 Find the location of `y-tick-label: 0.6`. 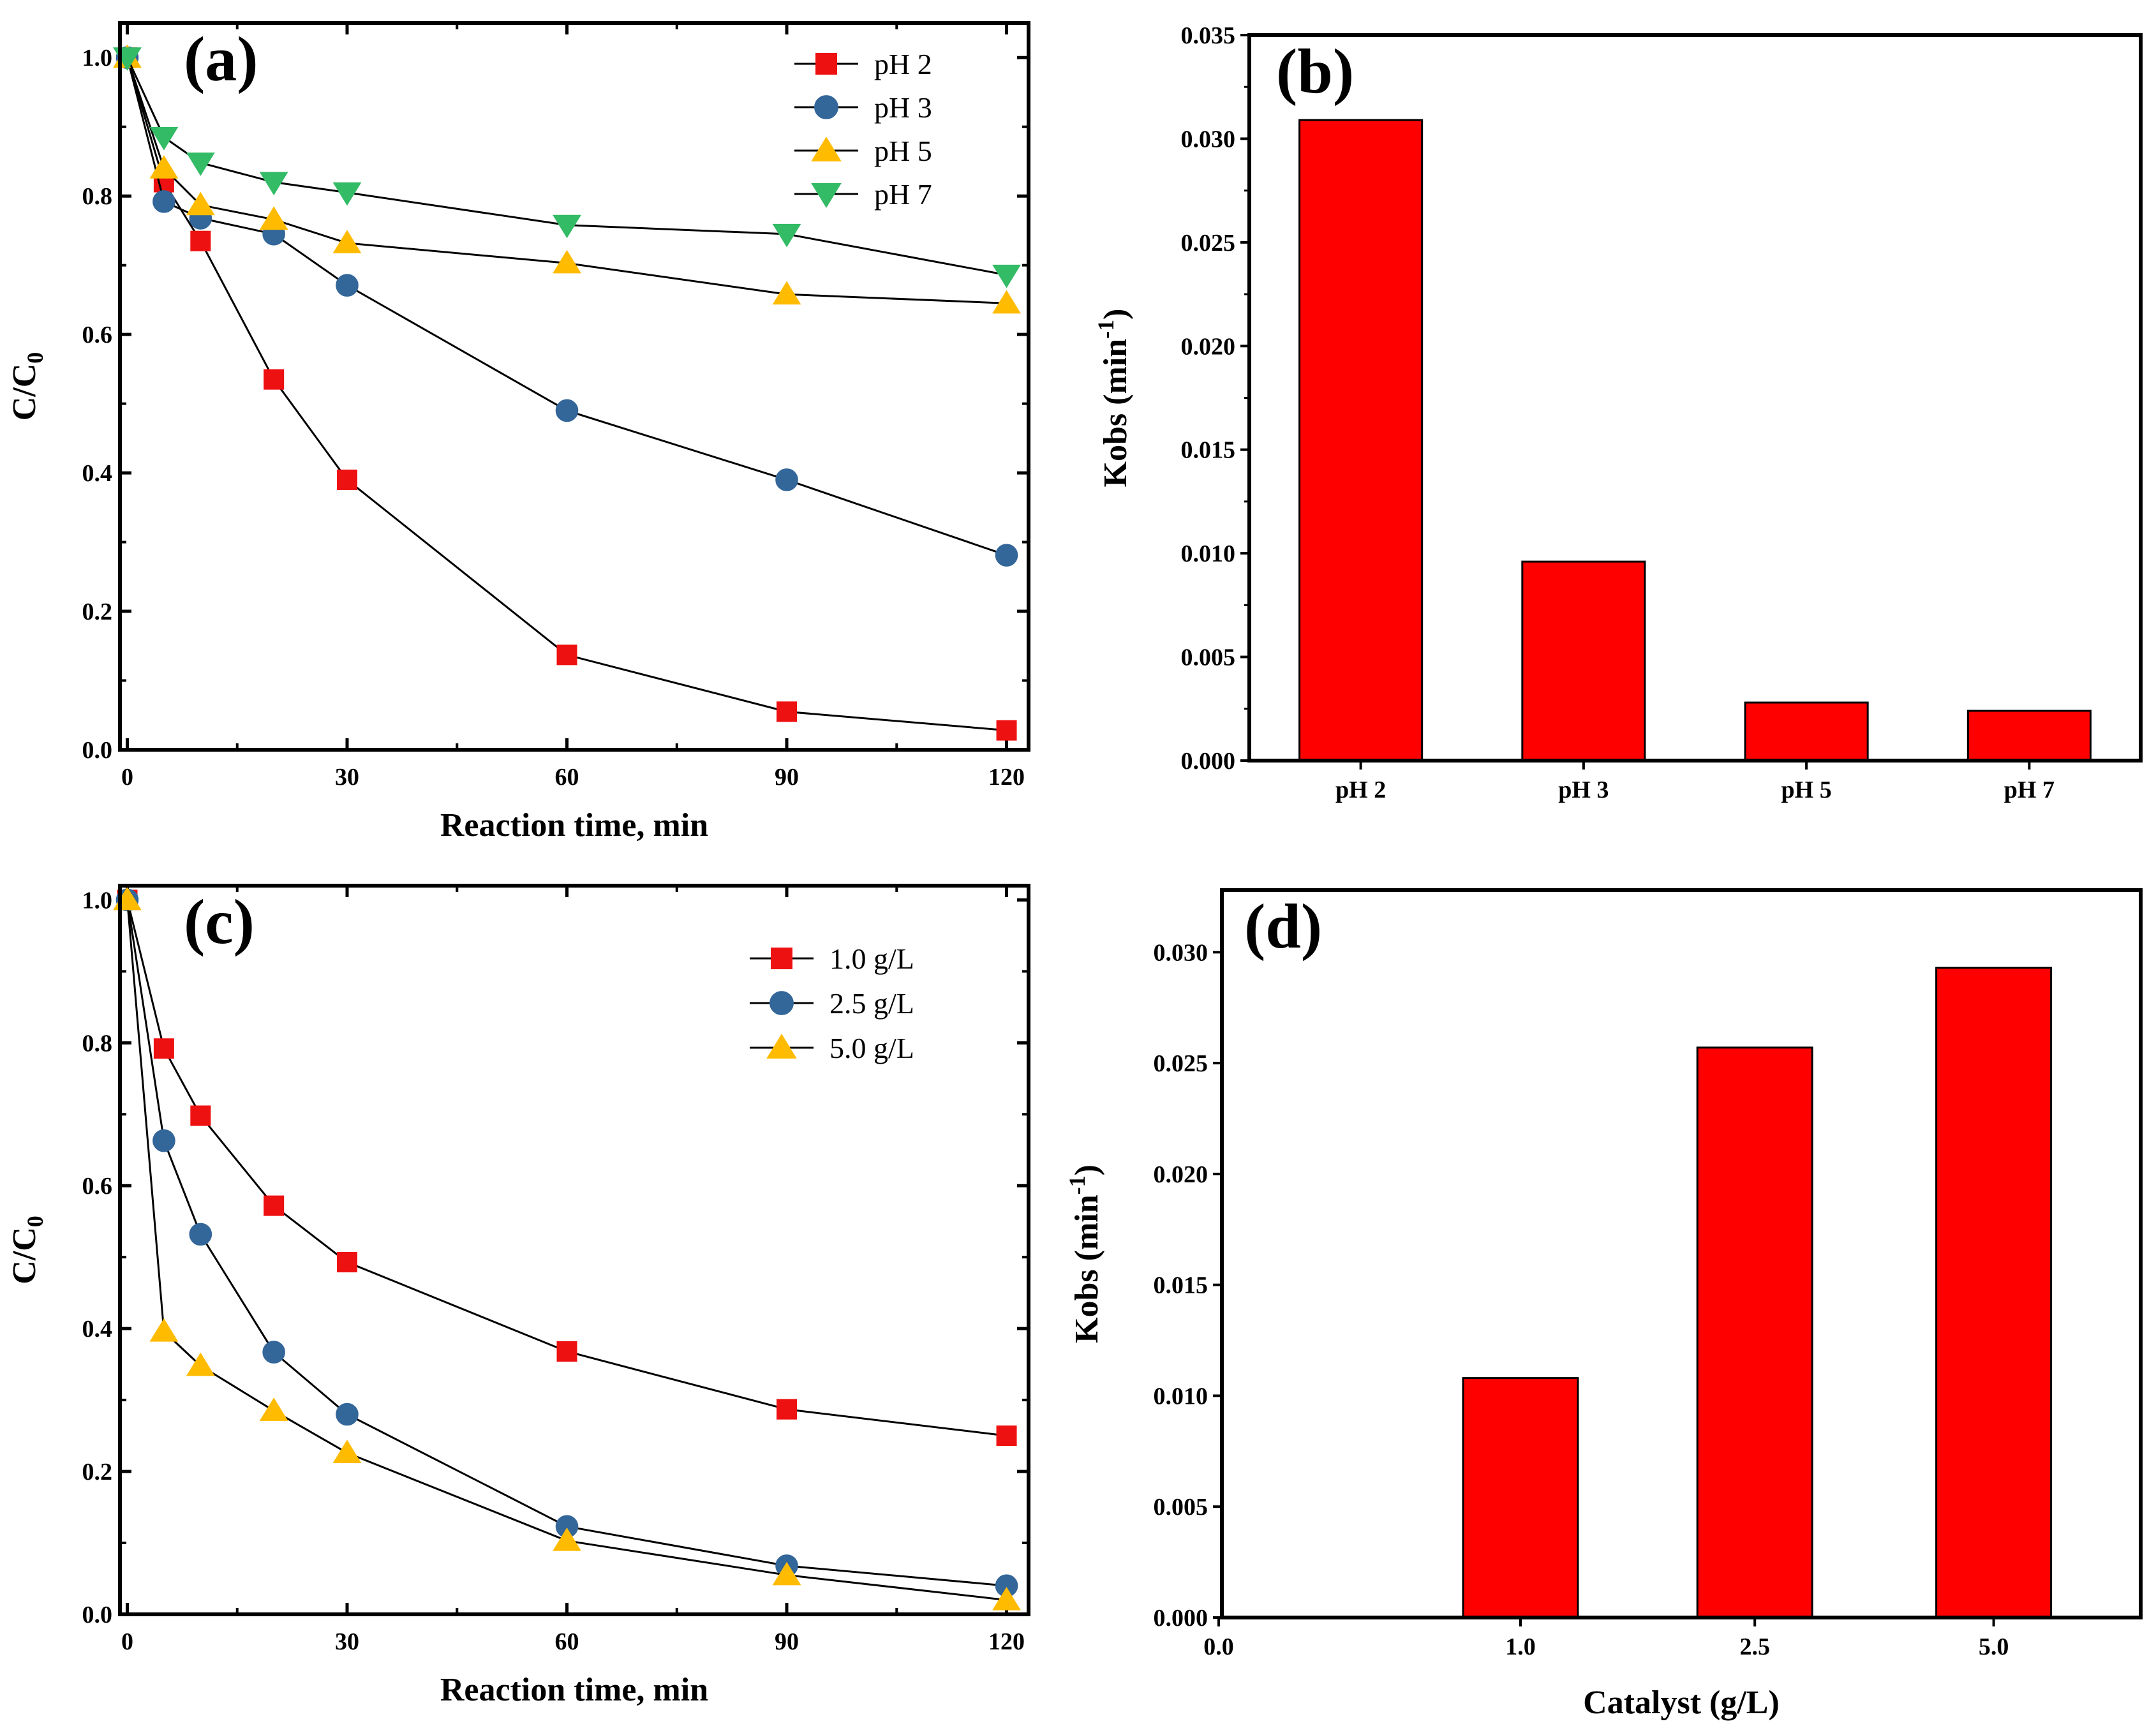

y-tick-label: 0.6 is located at coordinates (97, 335).